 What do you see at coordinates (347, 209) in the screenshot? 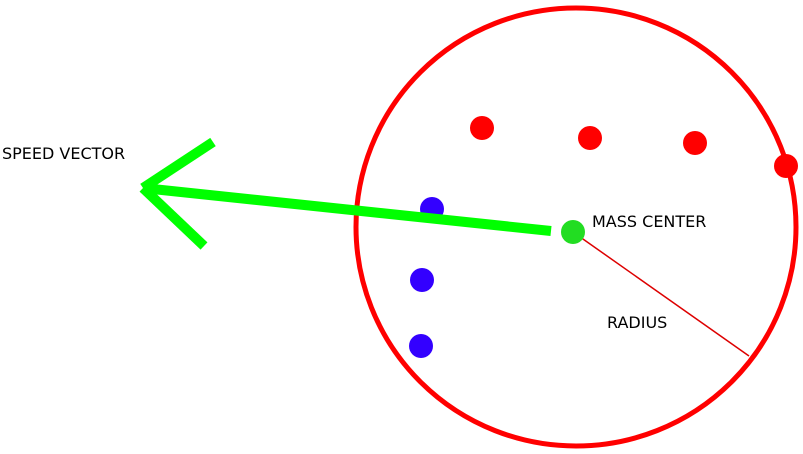
I see `speed-vector-shaft` at bounding box center [347, 209].